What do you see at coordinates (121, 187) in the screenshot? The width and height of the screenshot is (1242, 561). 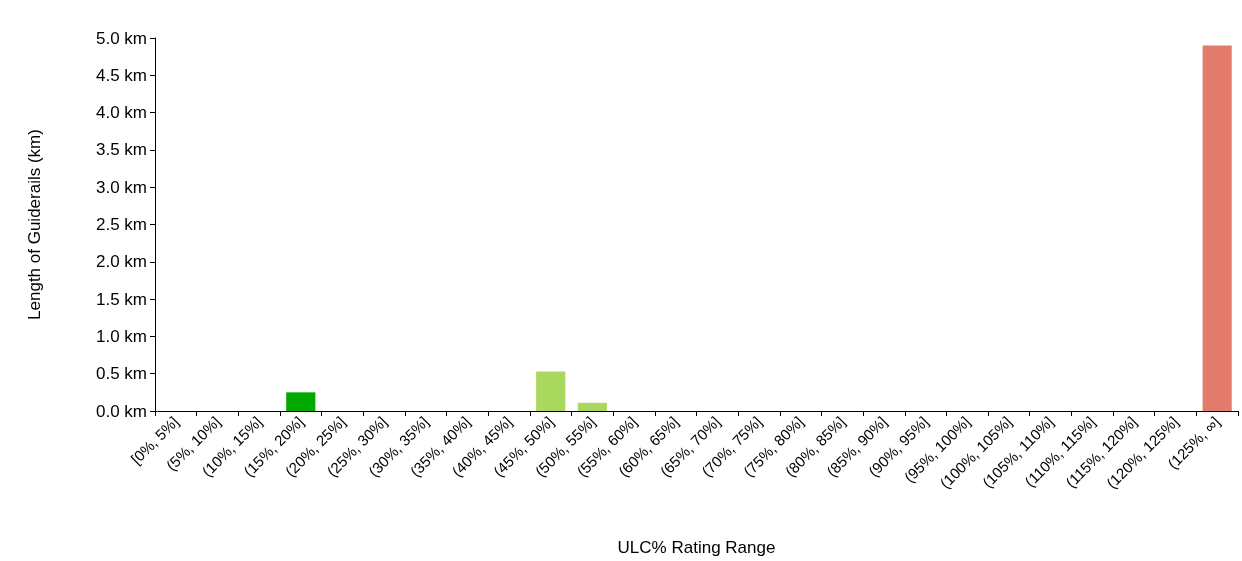 I see `y-tick-label: 3.0 km` at bounding box center [121, 187].